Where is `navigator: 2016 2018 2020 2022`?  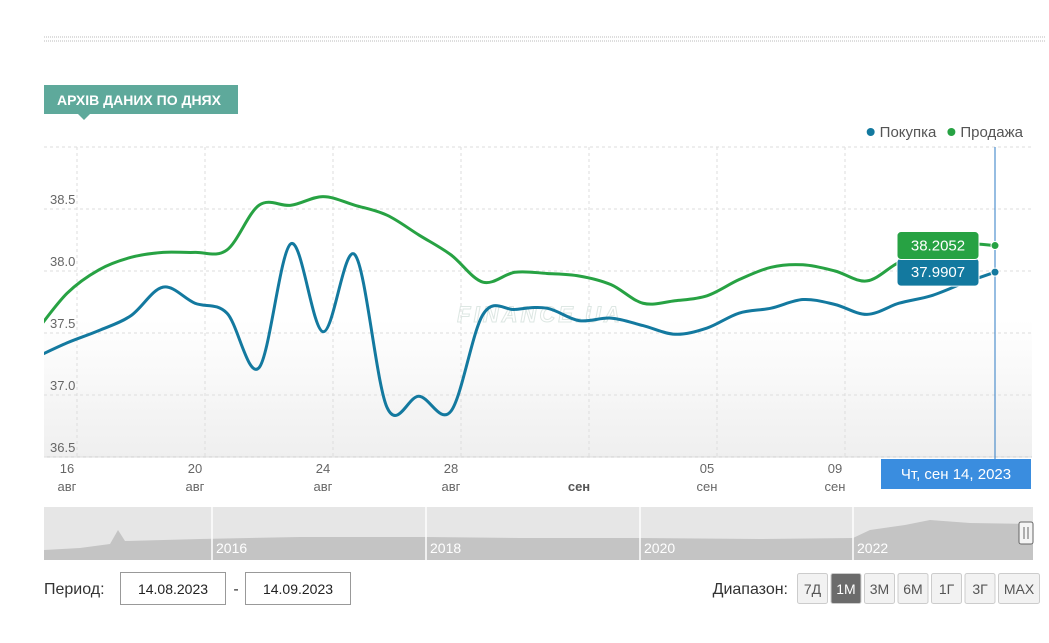
navigator: 2016 2018 2020 2022 is located at coordinates (539, 533).